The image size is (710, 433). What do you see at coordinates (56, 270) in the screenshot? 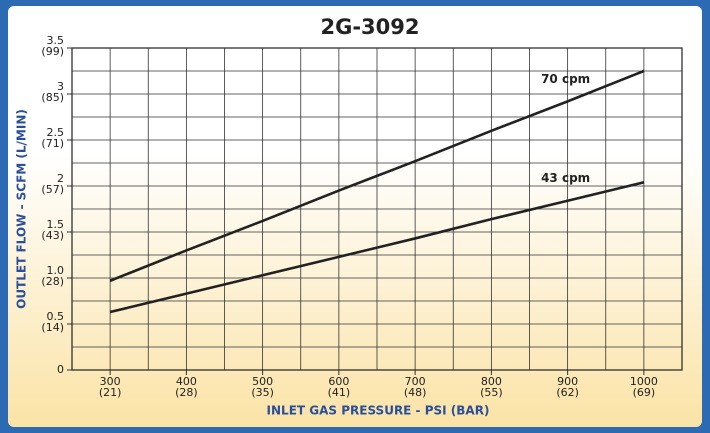
I see `y-tick-label: 1.0` at bounding box center [56, 270].